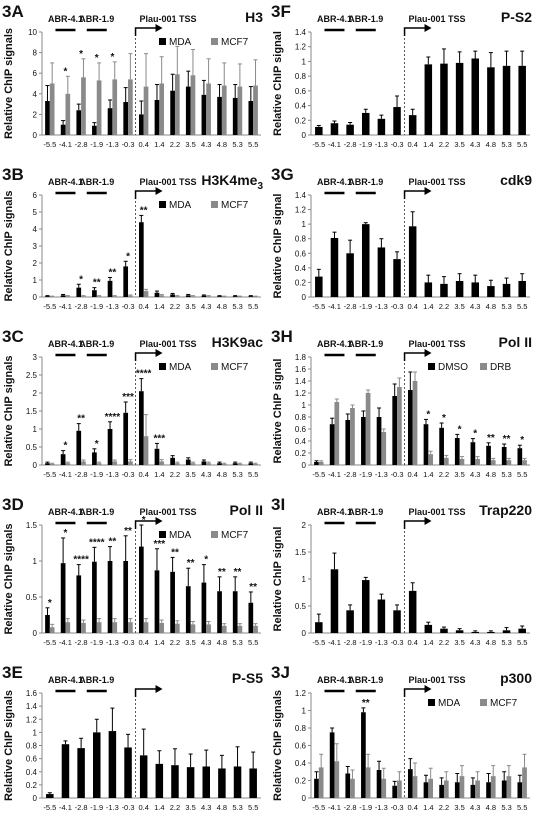  I want to click on x-tick-label: 0.4, so click(412, 306).